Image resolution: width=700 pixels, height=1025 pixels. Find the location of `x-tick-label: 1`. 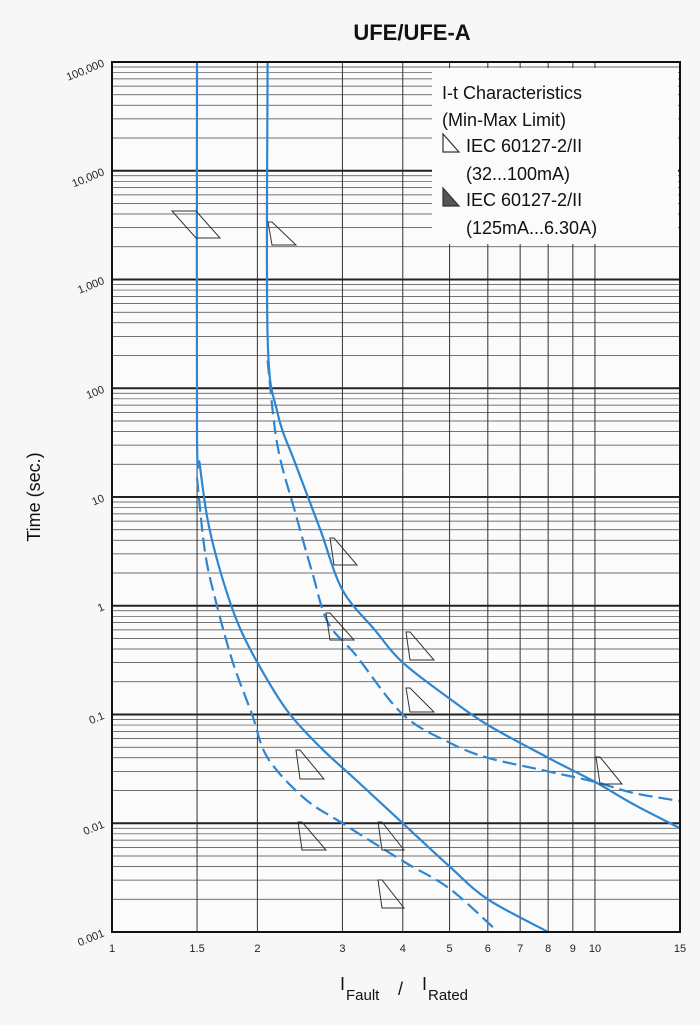

x-tick-label: 1 is located at coordinates (112, 949).